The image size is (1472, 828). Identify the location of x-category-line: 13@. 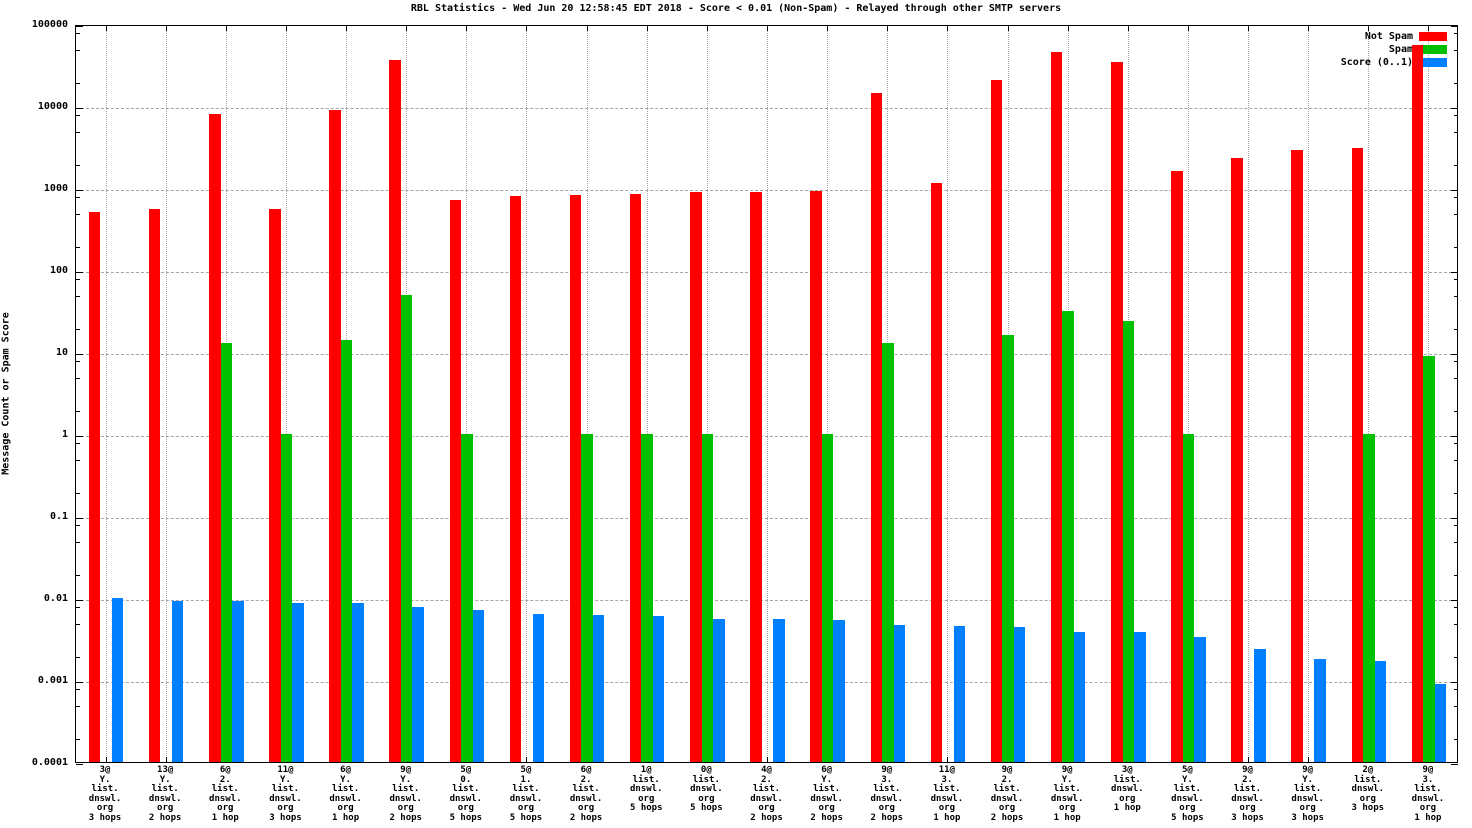
(165, 770).